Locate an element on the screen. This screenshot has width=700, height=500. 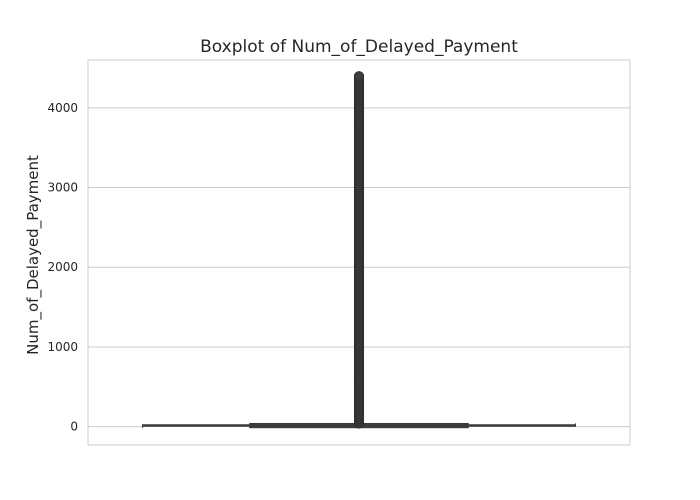
y-tick-label: 0 is located at coordinates (74, 427).